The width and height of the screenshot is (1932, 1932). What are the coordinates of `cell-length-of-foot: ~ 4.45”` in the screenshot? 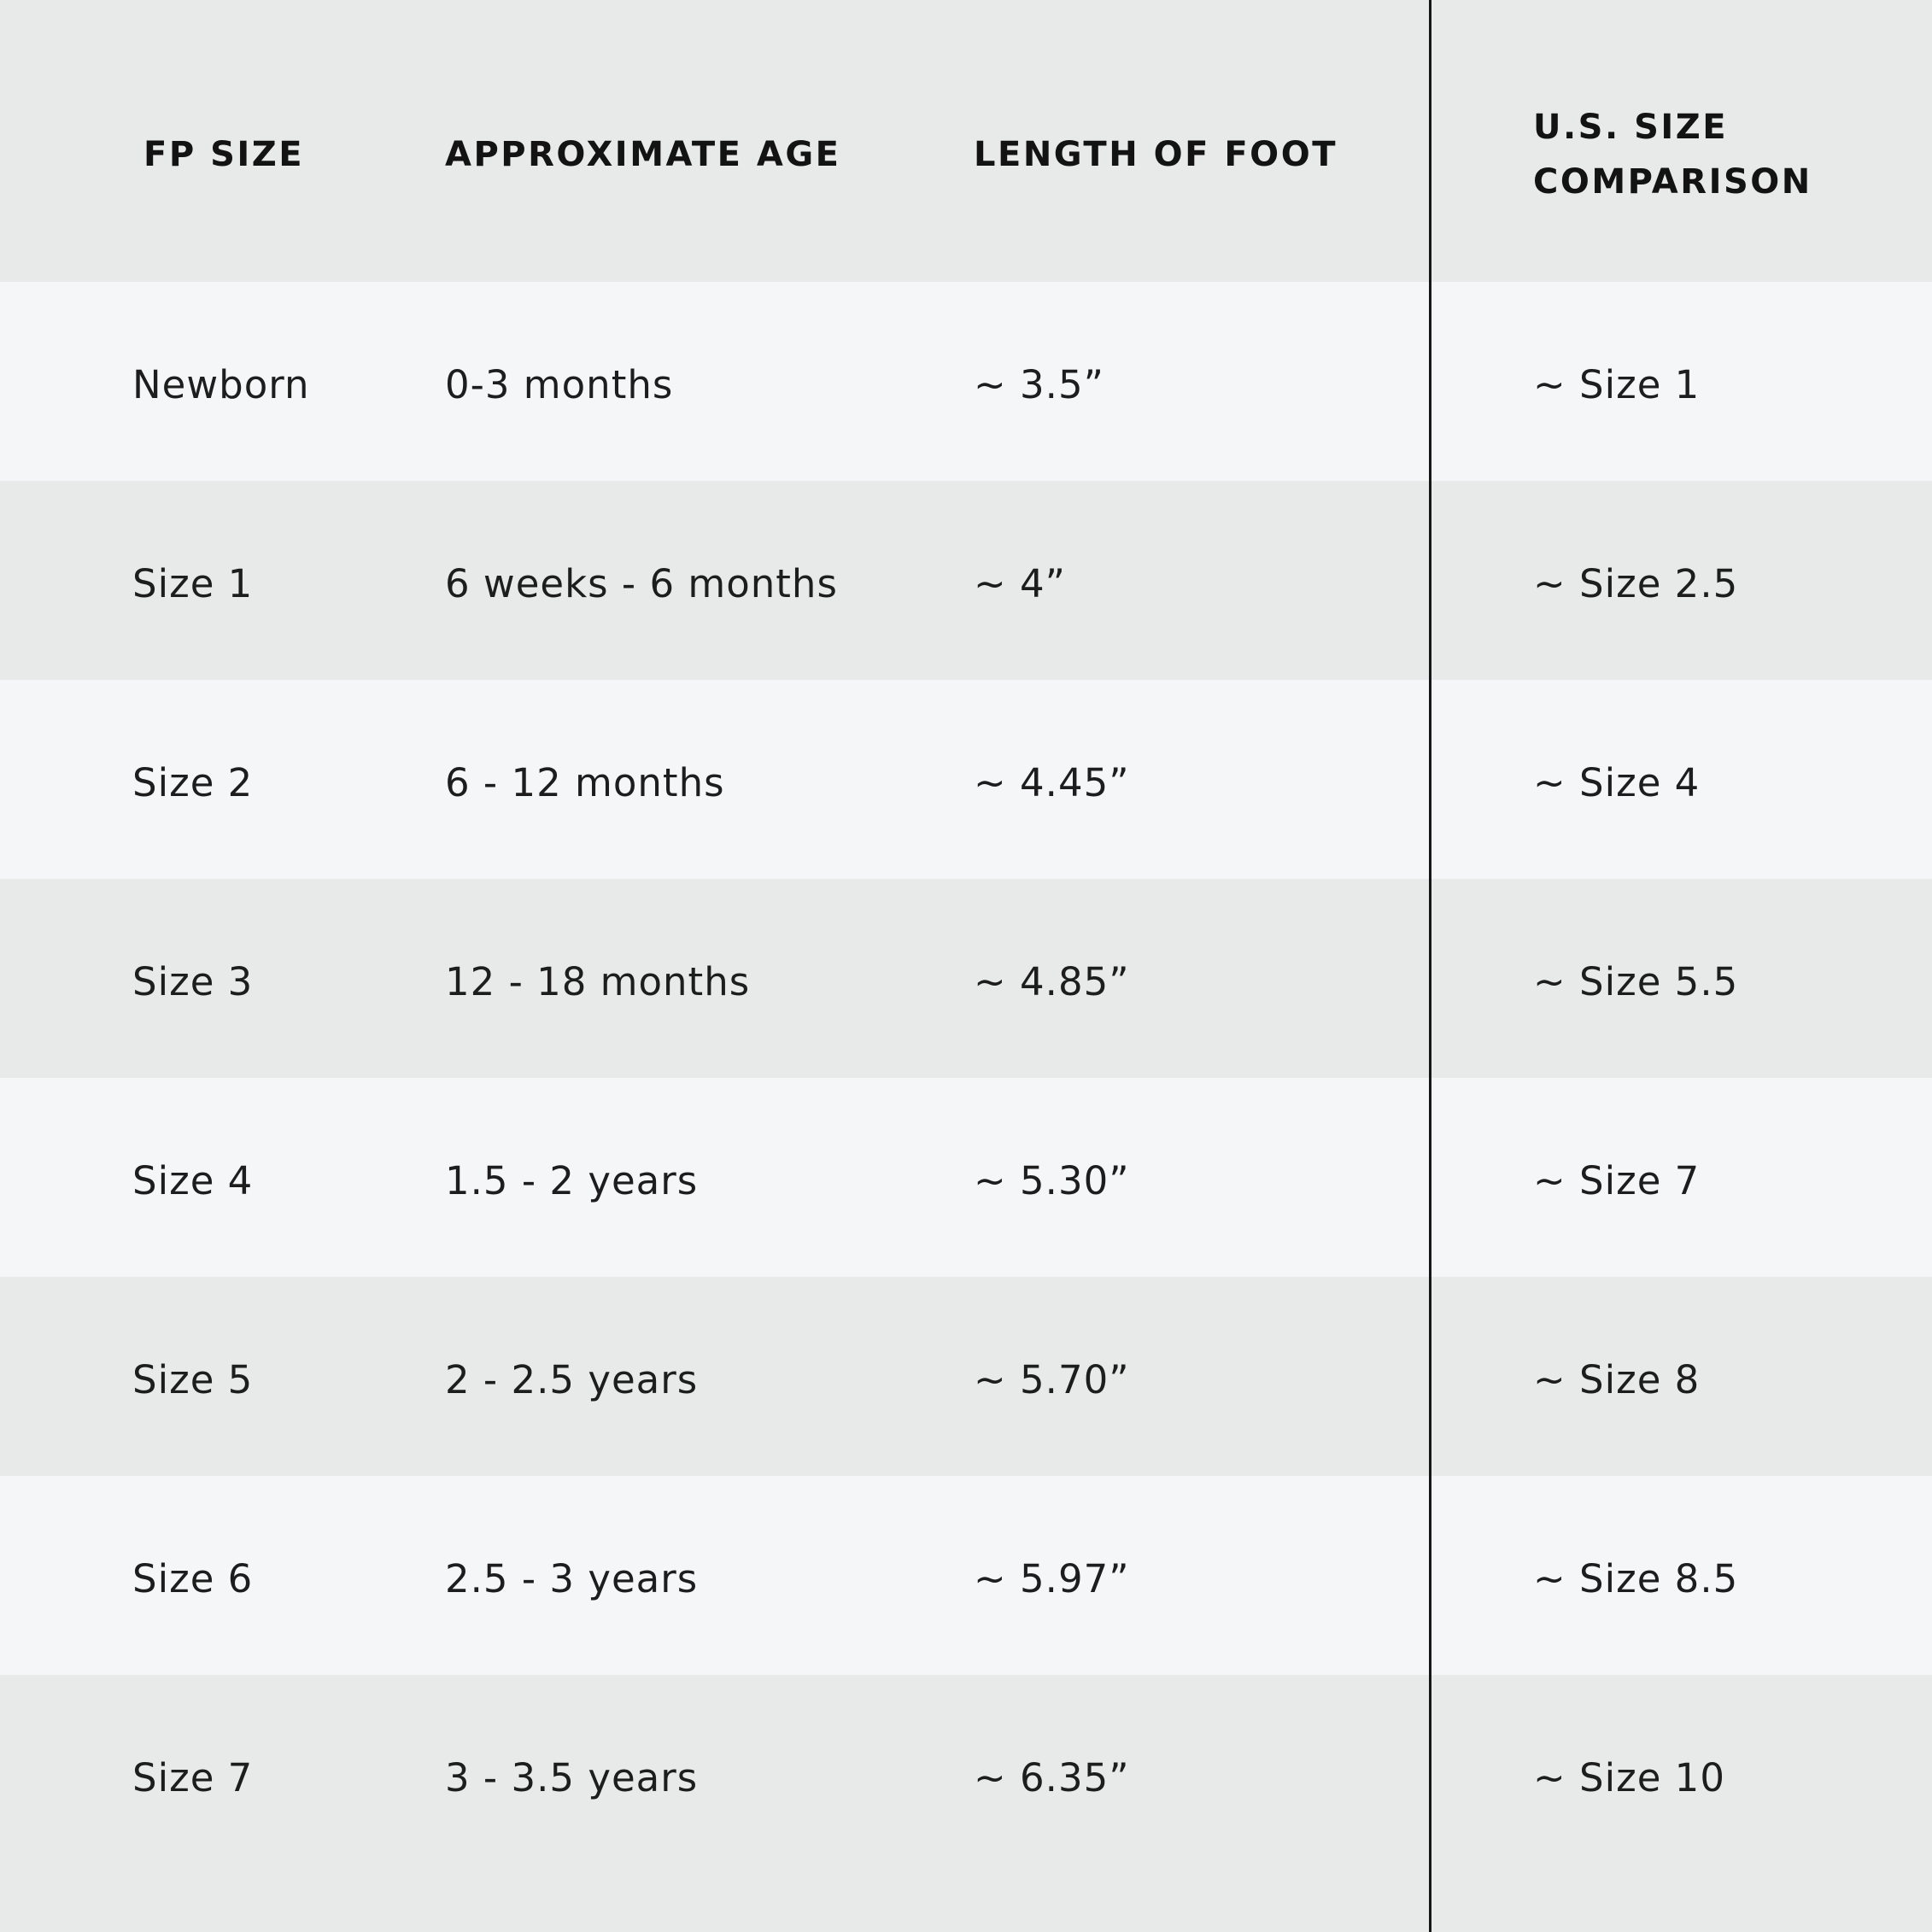 It's located at (1201, 779).